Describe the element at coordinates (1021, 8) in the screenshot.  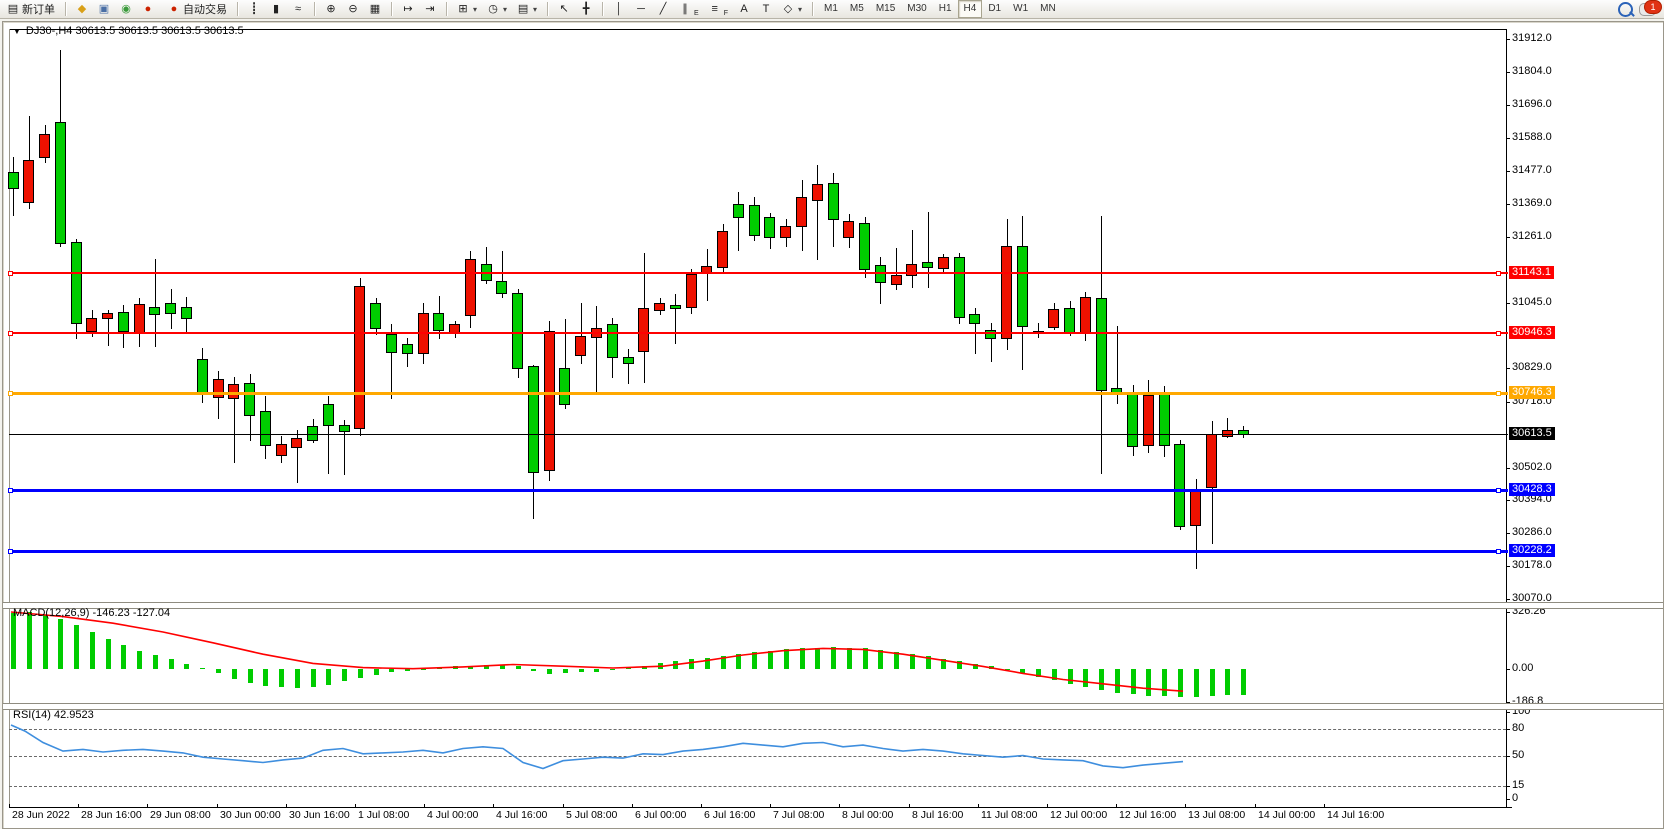
I see `timeframe-button-w1: W1` at that location.